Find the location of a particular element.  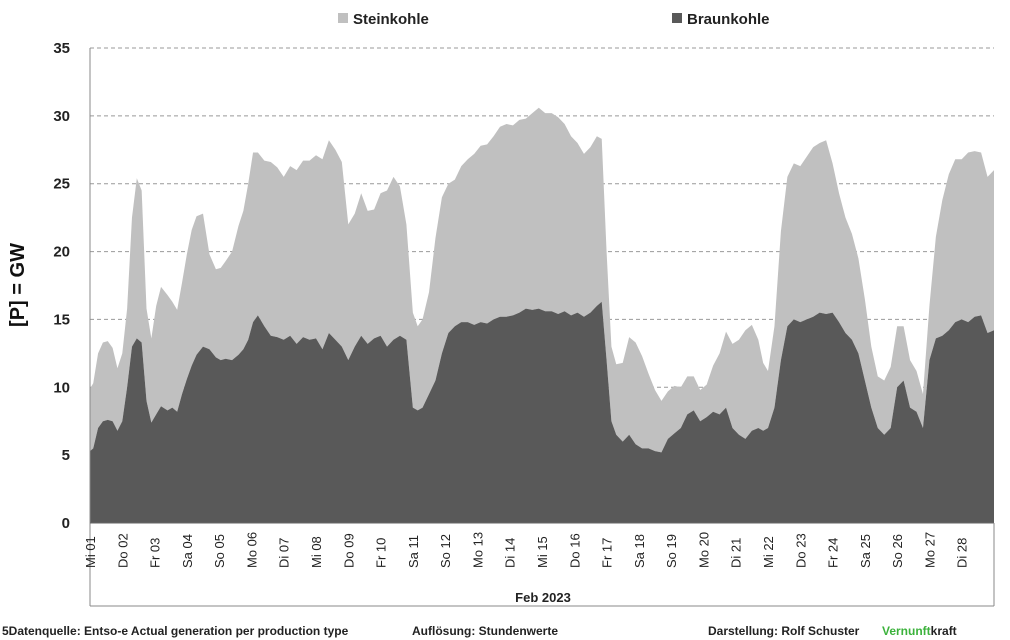

y-tick-labels: 0 5 10 15 20 25 30 35 is located at coordinates (61, 286).